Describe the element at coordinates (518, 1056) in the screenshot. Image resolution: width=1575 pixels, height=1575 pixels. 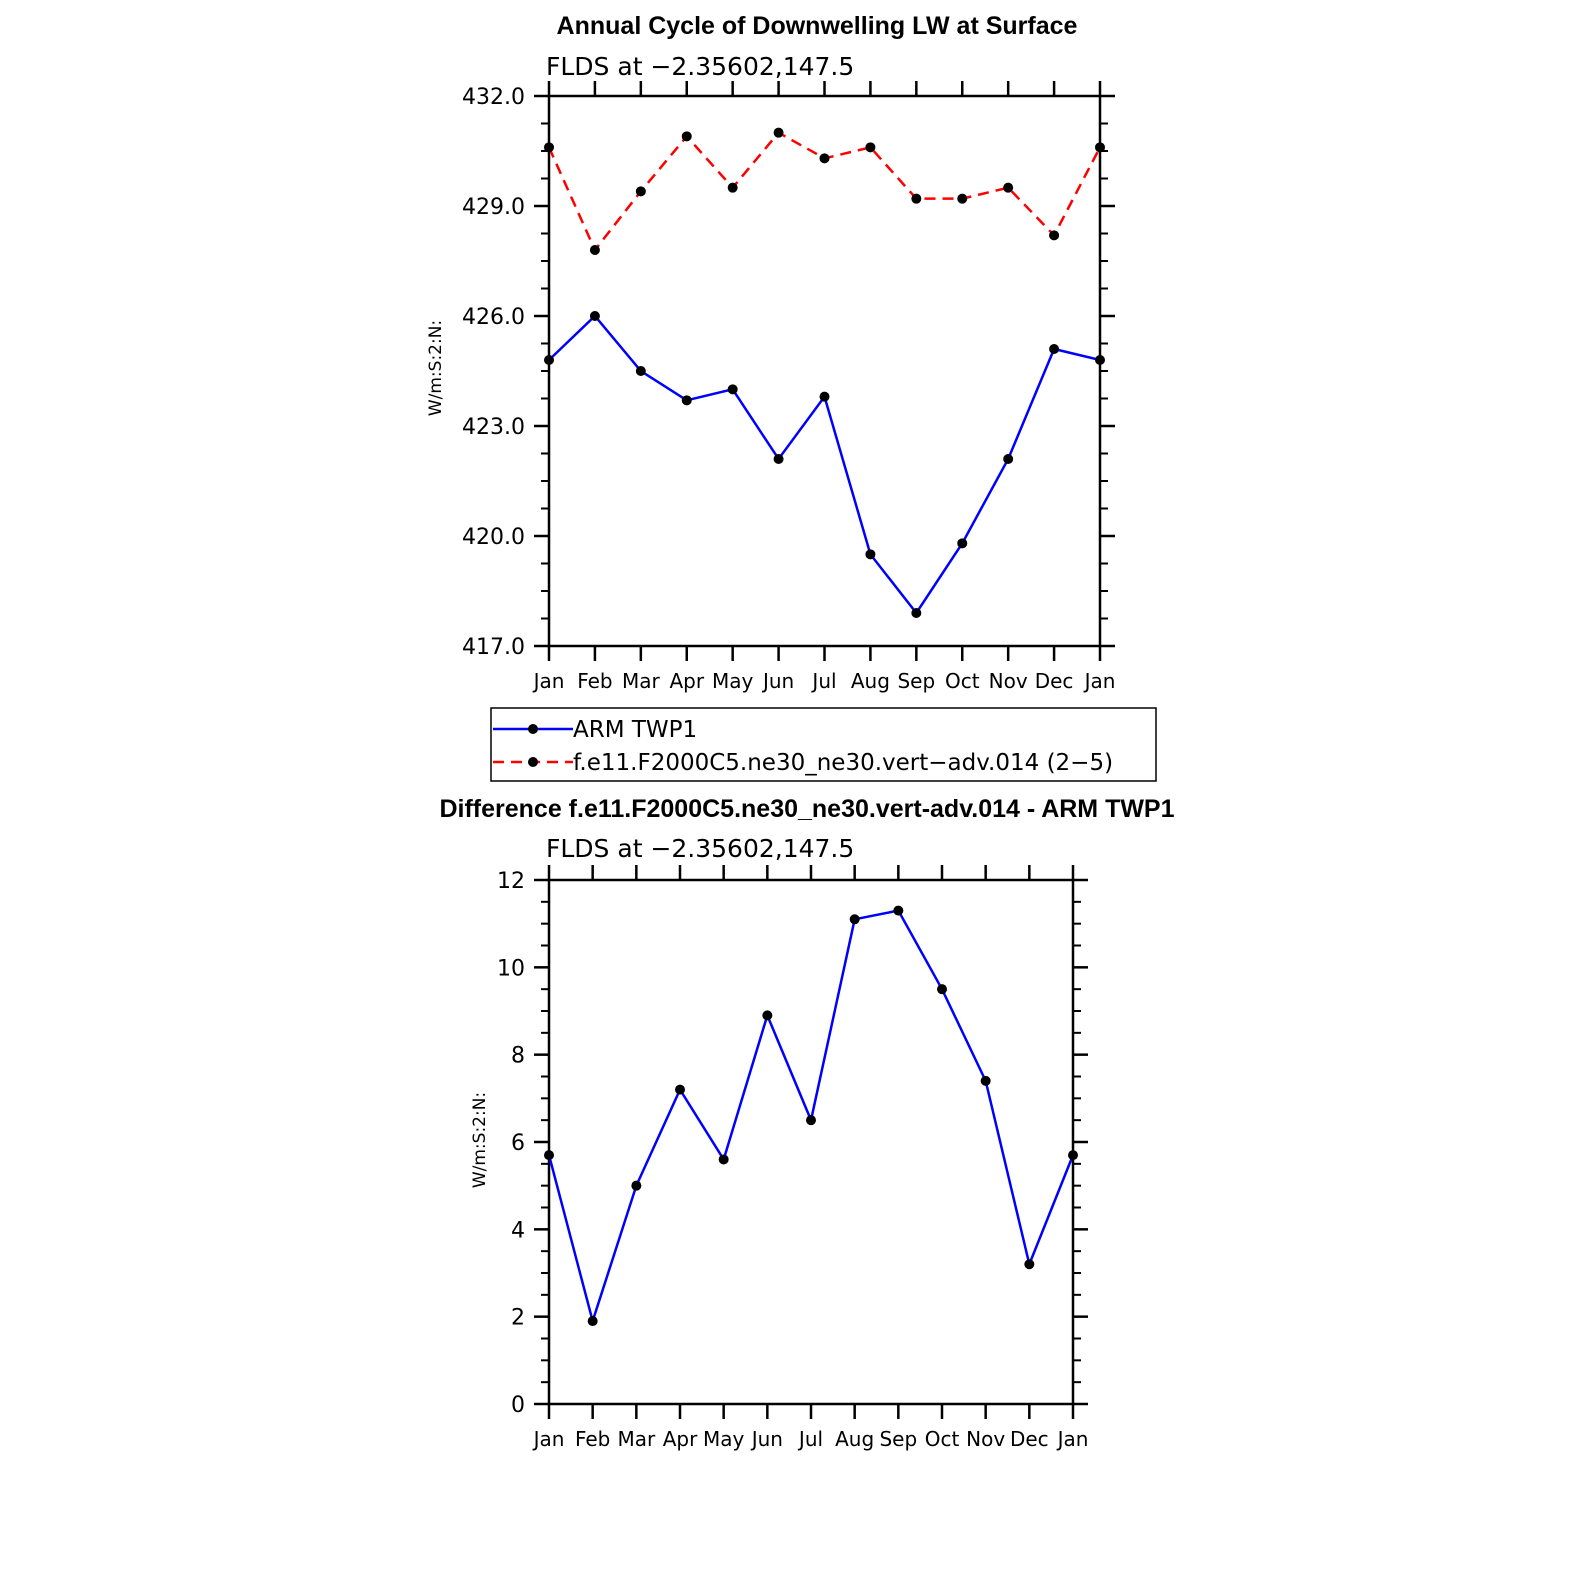
I see `y-tick-label: 8` at that location.